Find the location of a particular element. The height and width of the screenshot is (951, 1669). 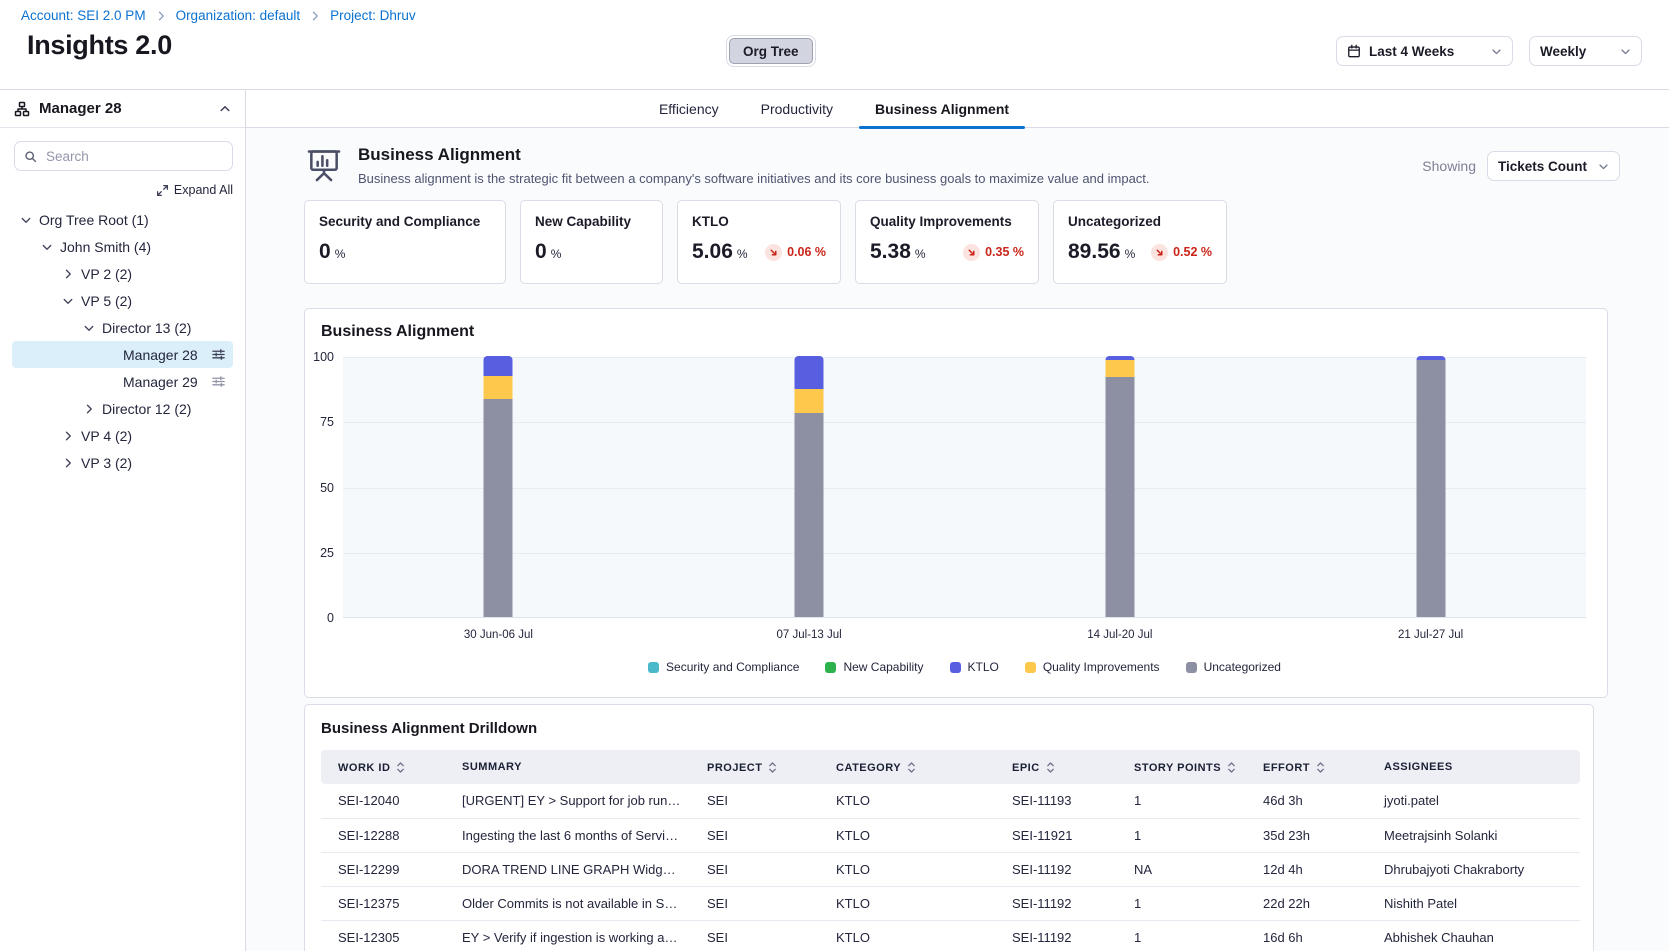

tab-productivity: Productivity is located at coordinates (796, 109).